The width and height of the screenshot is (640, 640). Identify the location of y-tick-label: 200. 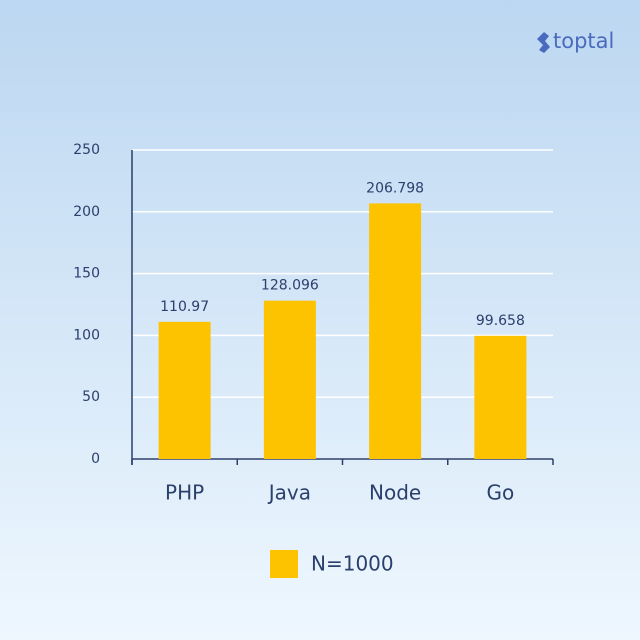
(86, 212).